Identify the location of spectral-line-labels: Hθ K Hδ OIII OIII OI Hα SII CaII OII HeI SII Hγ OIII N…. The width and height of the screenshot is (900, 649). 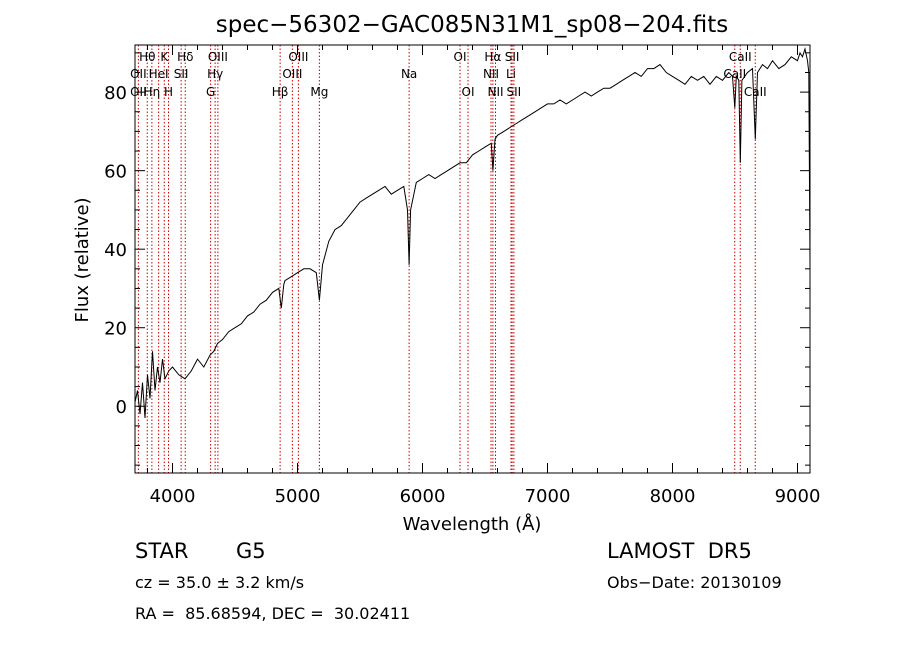
(448, 74).